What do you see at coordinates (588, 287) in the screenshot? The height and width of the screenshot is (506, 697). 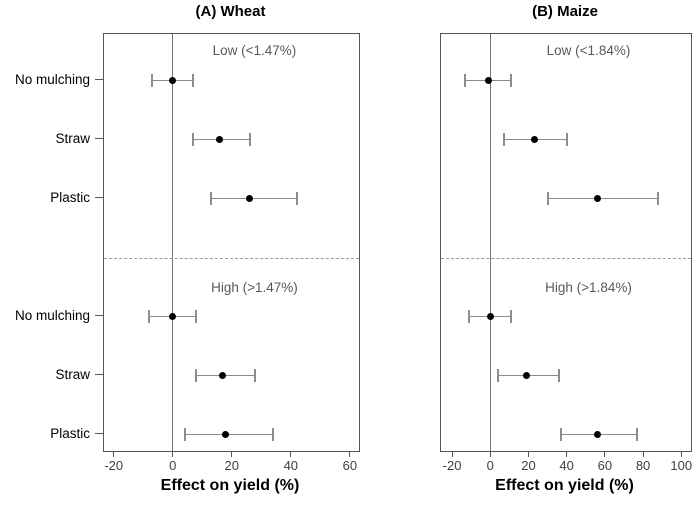 I see `subgroup-label: High (>1.84%)` at bounding box center [588, 287].